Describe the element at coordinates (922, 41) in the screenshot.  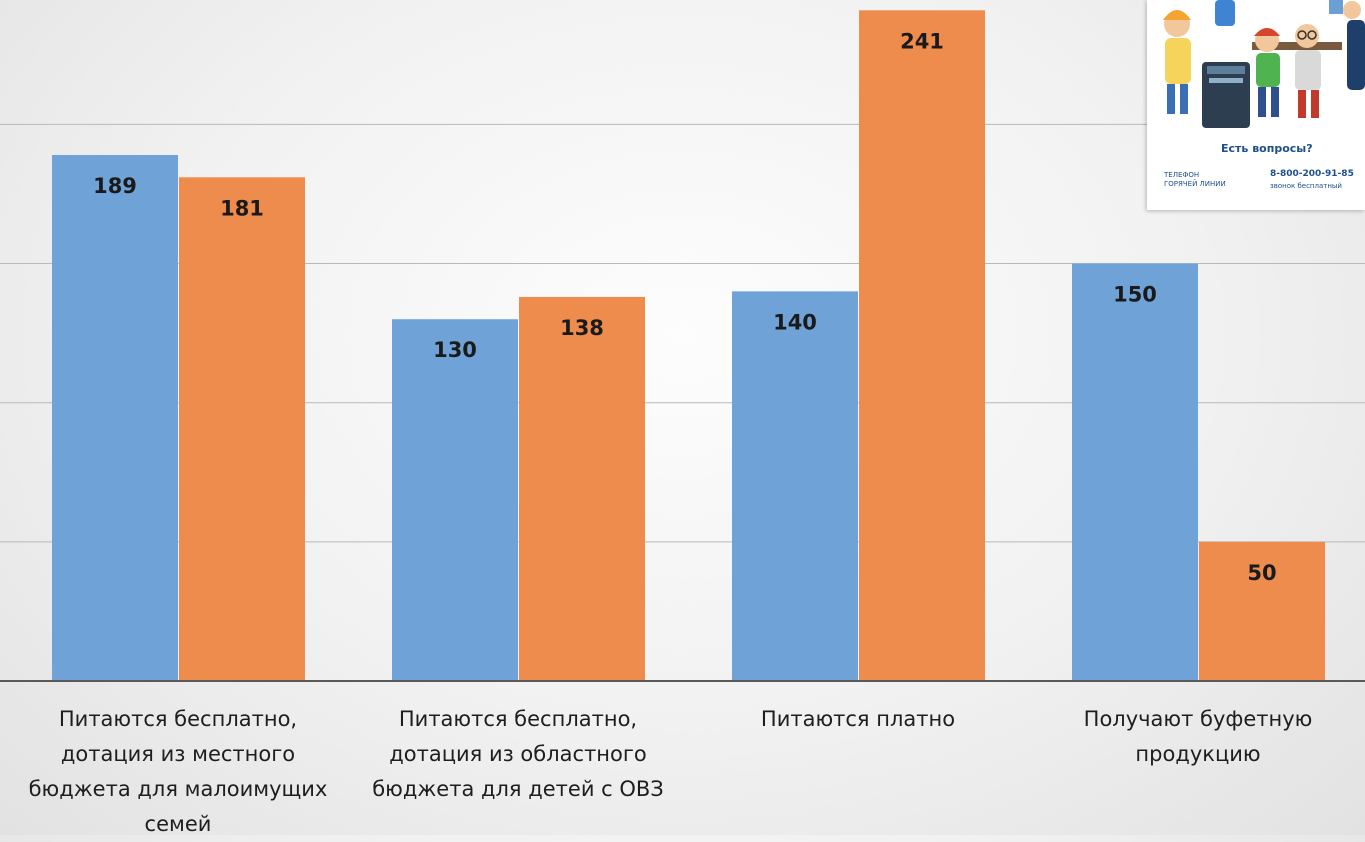
I see `data-label: 241` at that location.